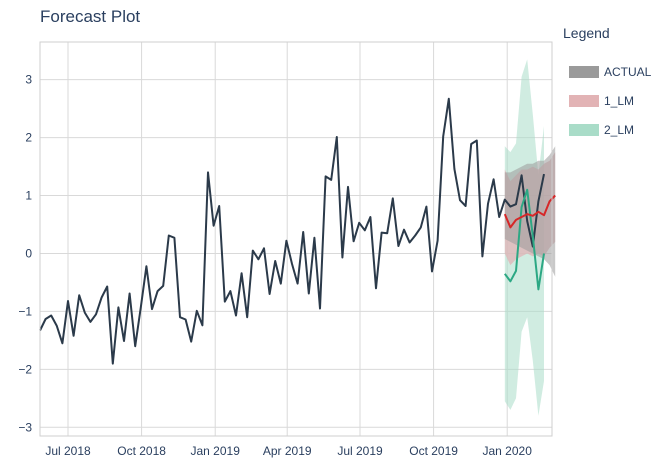 This screenshot has height=465, width=658. I want to click on y-tick-label: 1, so click(28, 196).